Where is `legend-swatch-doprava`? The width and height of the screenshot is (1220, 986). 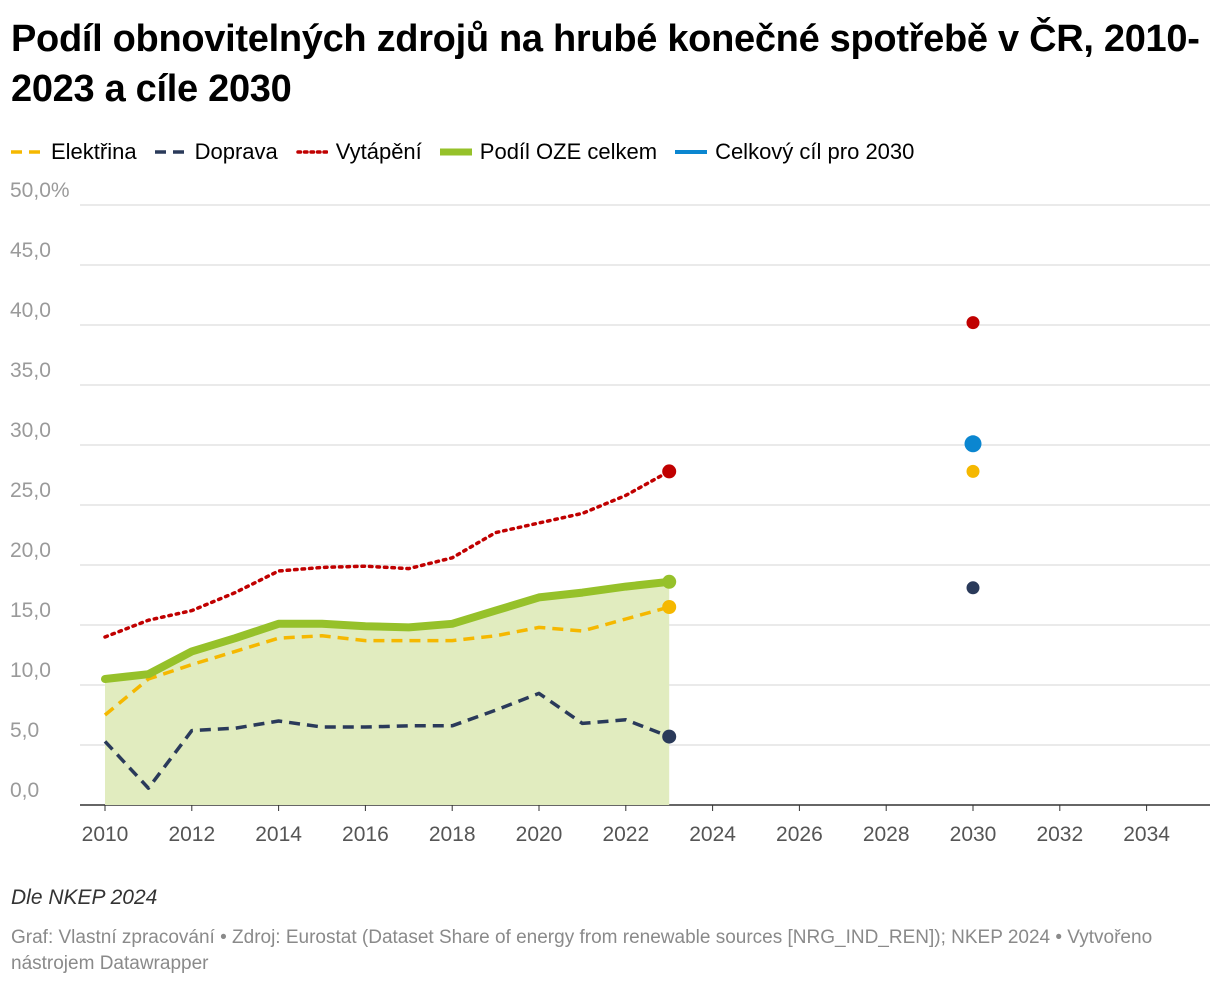
legend-swatch-doprava is located at coordinates (170, 152).